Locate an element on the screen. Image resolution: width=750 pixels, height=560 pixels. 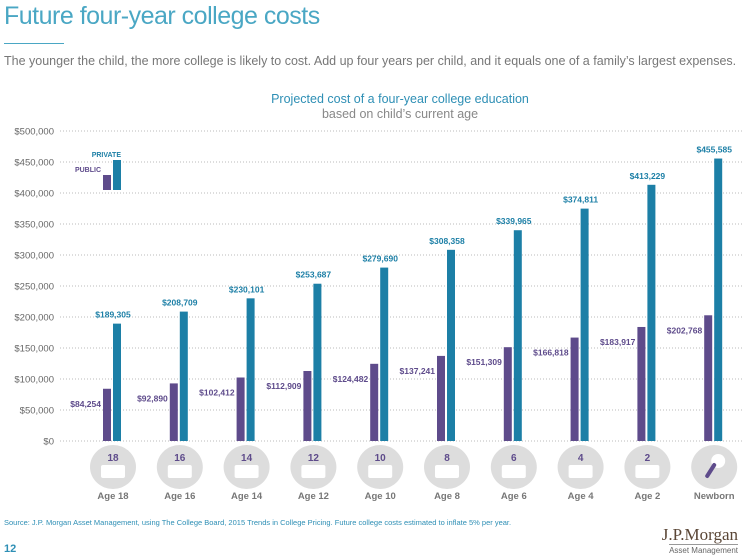
title-rule is located at coordinates (34, 43).